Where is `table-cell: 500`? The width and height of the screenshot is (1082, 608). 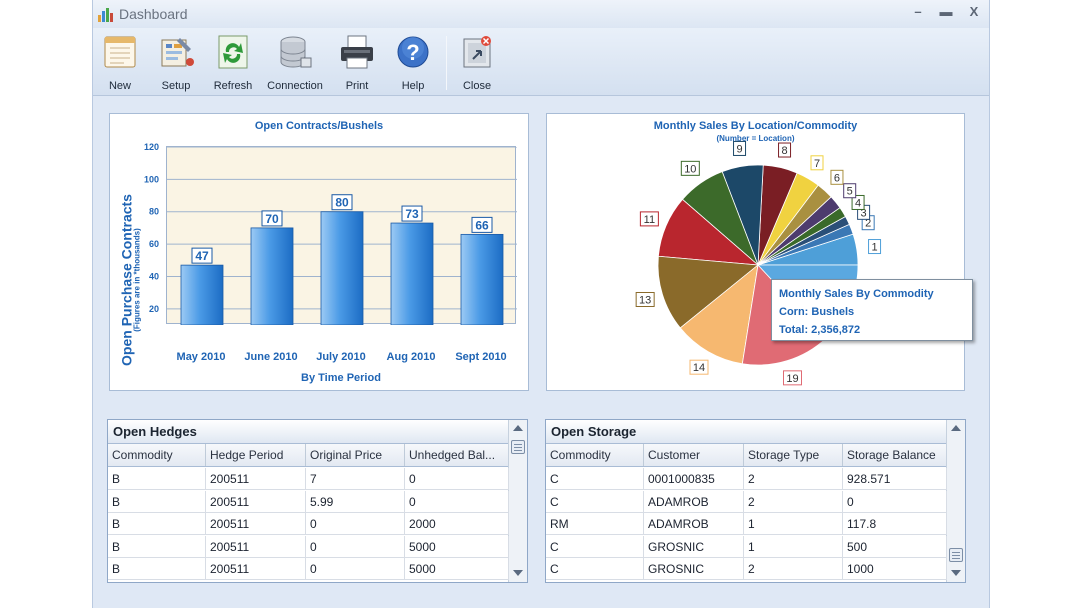 table-cell: 500 is located at coordinates (895, 546).